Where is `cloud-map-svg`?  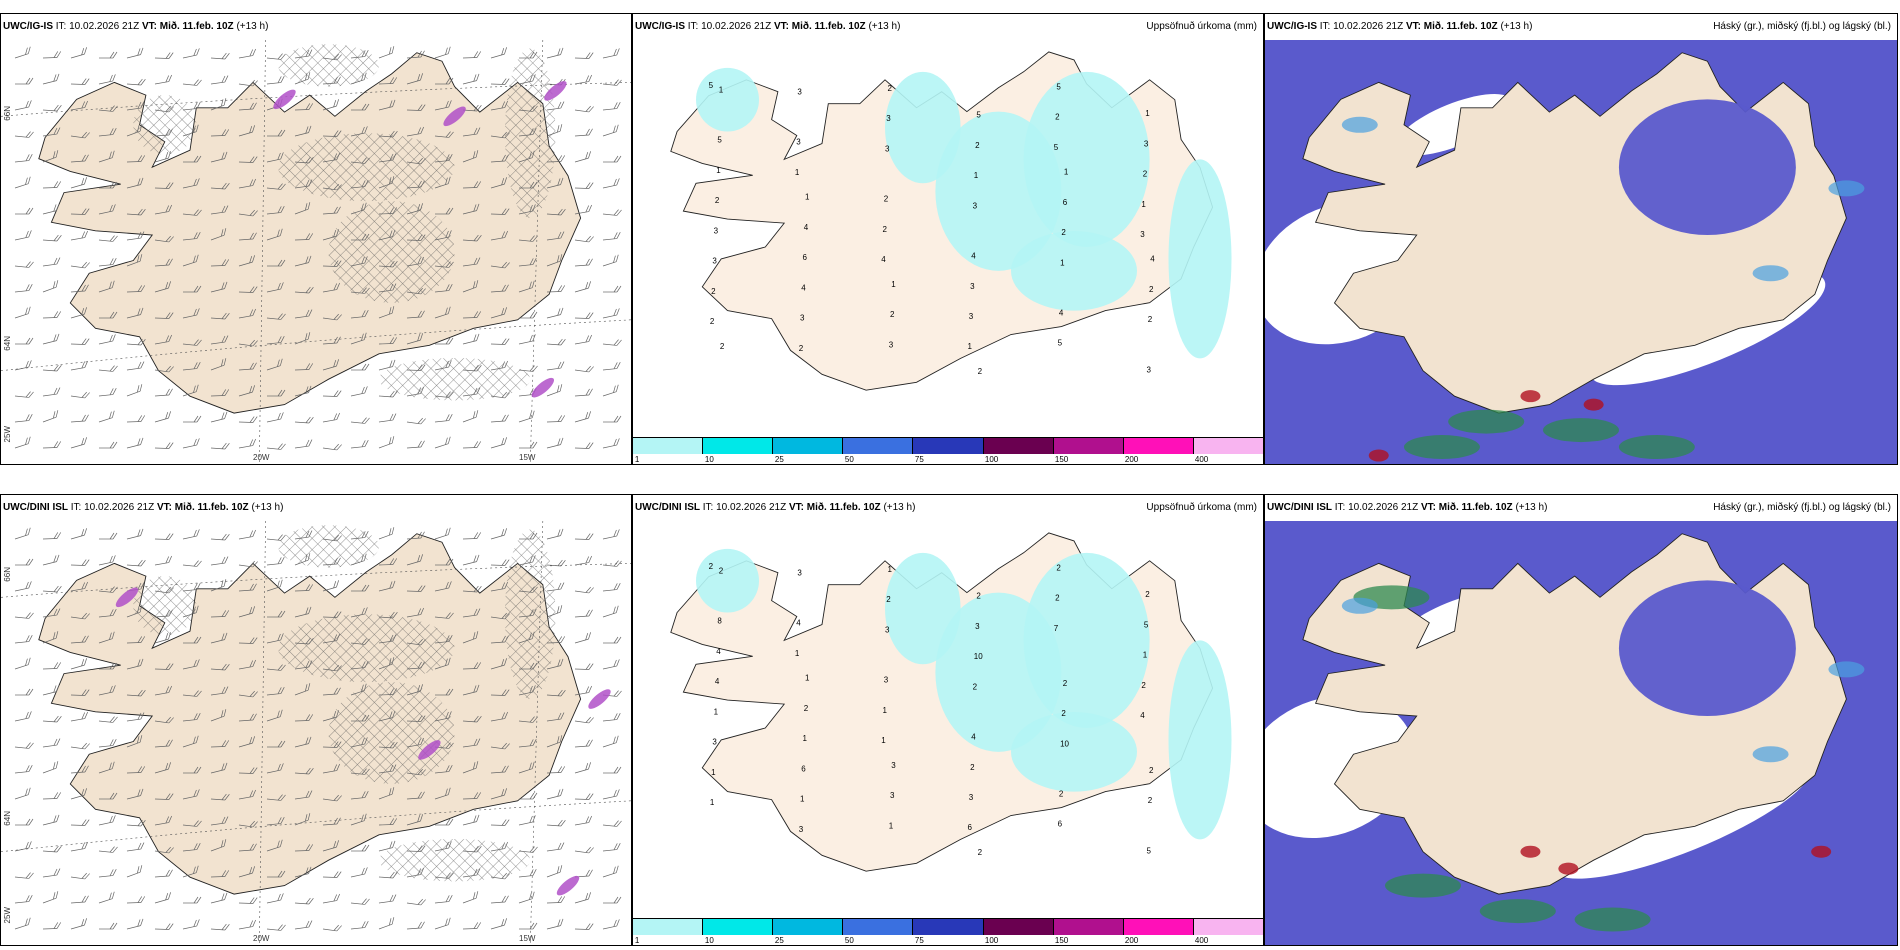
cloud-map-svg is located at coordinates (1581, 252).